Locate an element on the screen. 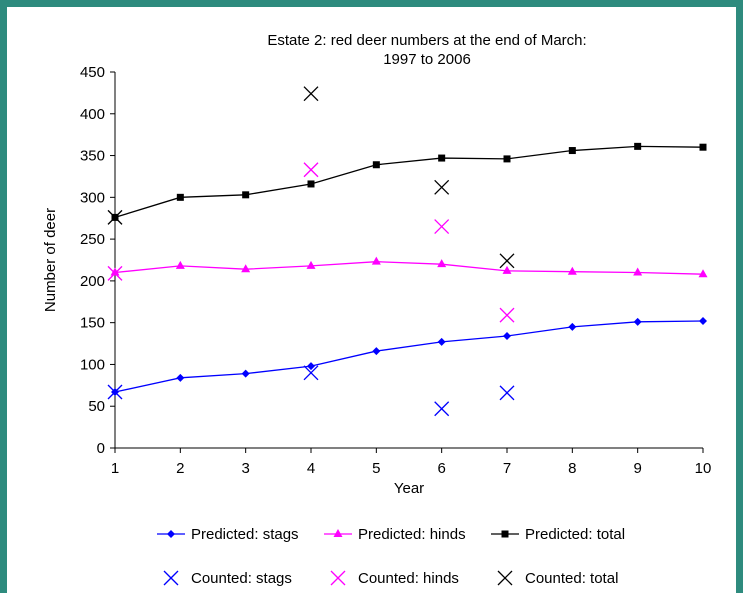 The image size is (743, 600). x-tick-label: 7 is located at coordinates (507, 468).